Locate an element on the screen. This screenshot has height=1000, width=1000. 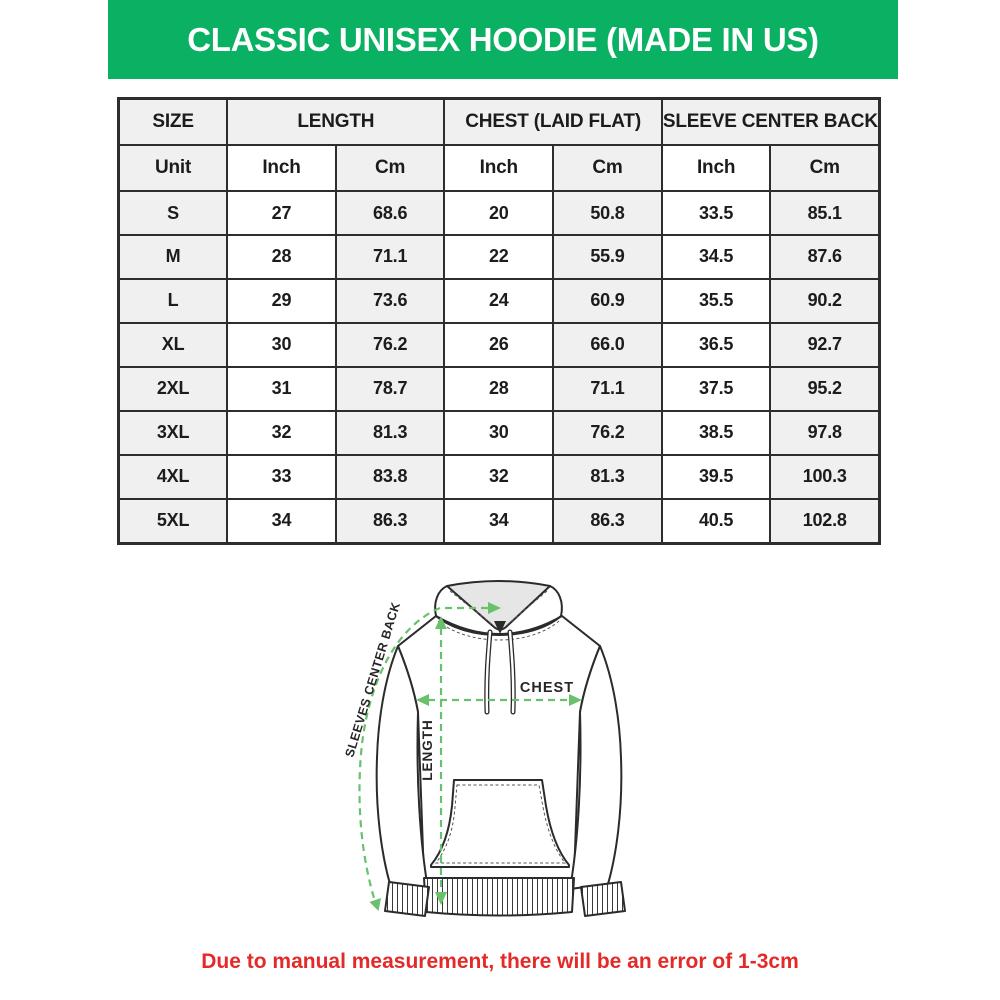
table-row-m: M 28 71.1 22 55.9 34.5 87.6 is located at coordinates (499, 257).